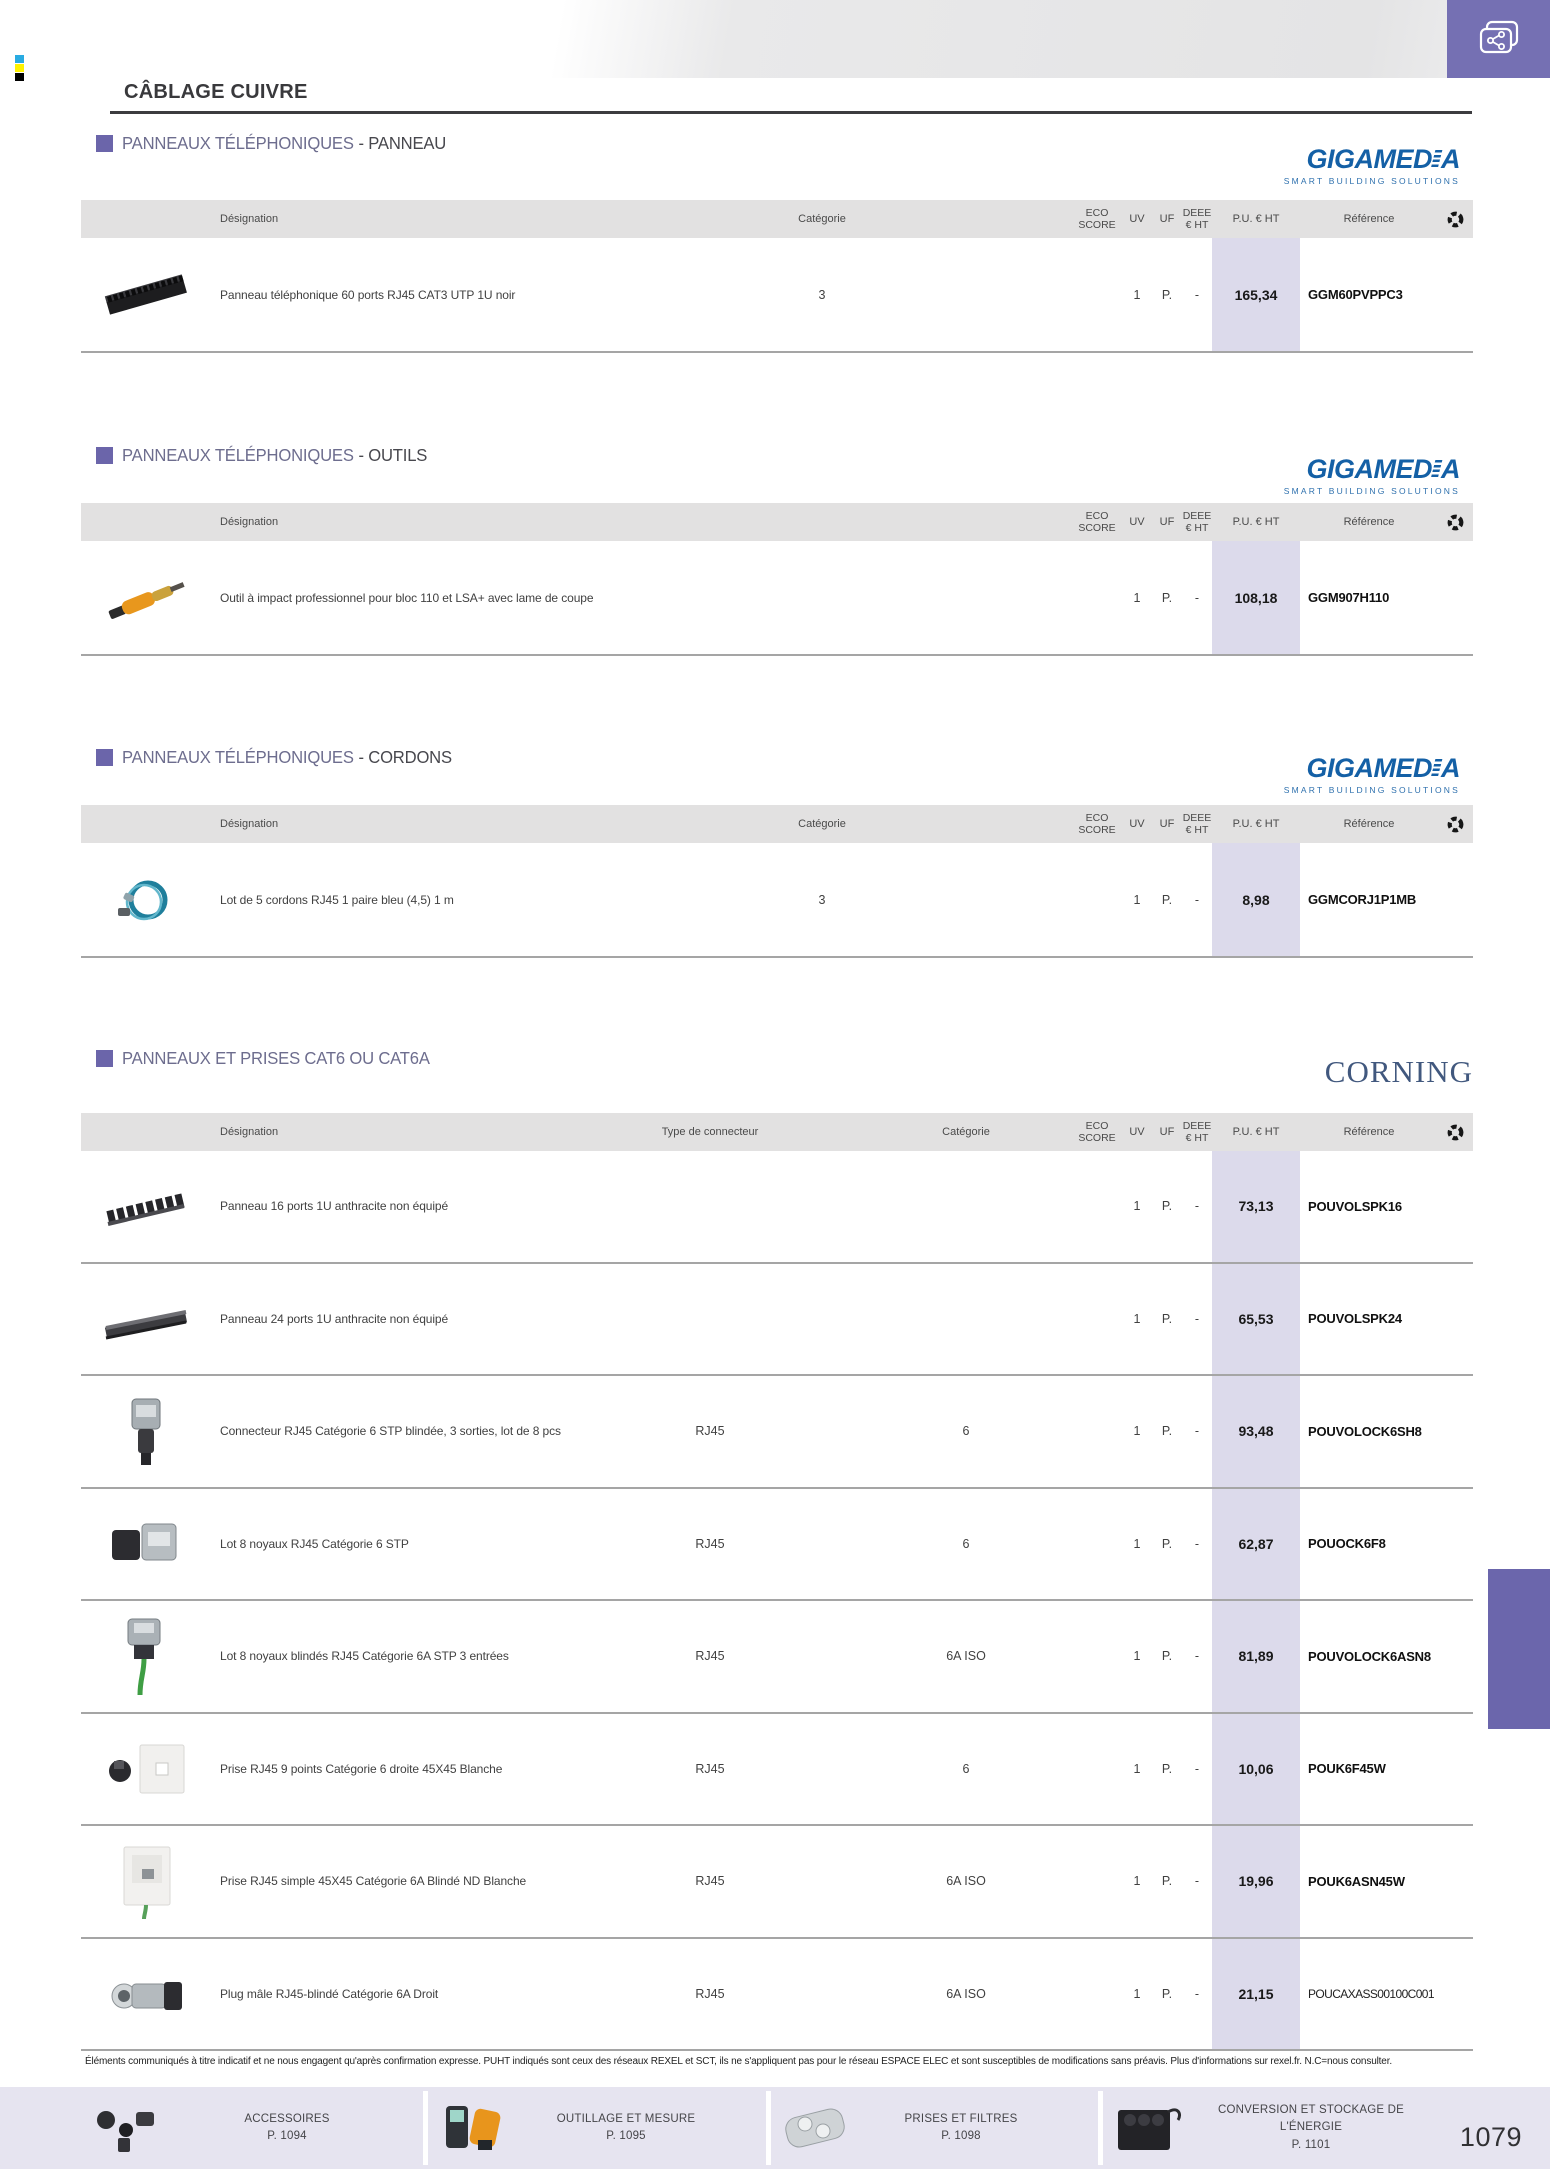 This screenshot has width=1550, height=2169. I want to click on nav-label: OUTILLAGE ET MESURE, so click(626, 2118).